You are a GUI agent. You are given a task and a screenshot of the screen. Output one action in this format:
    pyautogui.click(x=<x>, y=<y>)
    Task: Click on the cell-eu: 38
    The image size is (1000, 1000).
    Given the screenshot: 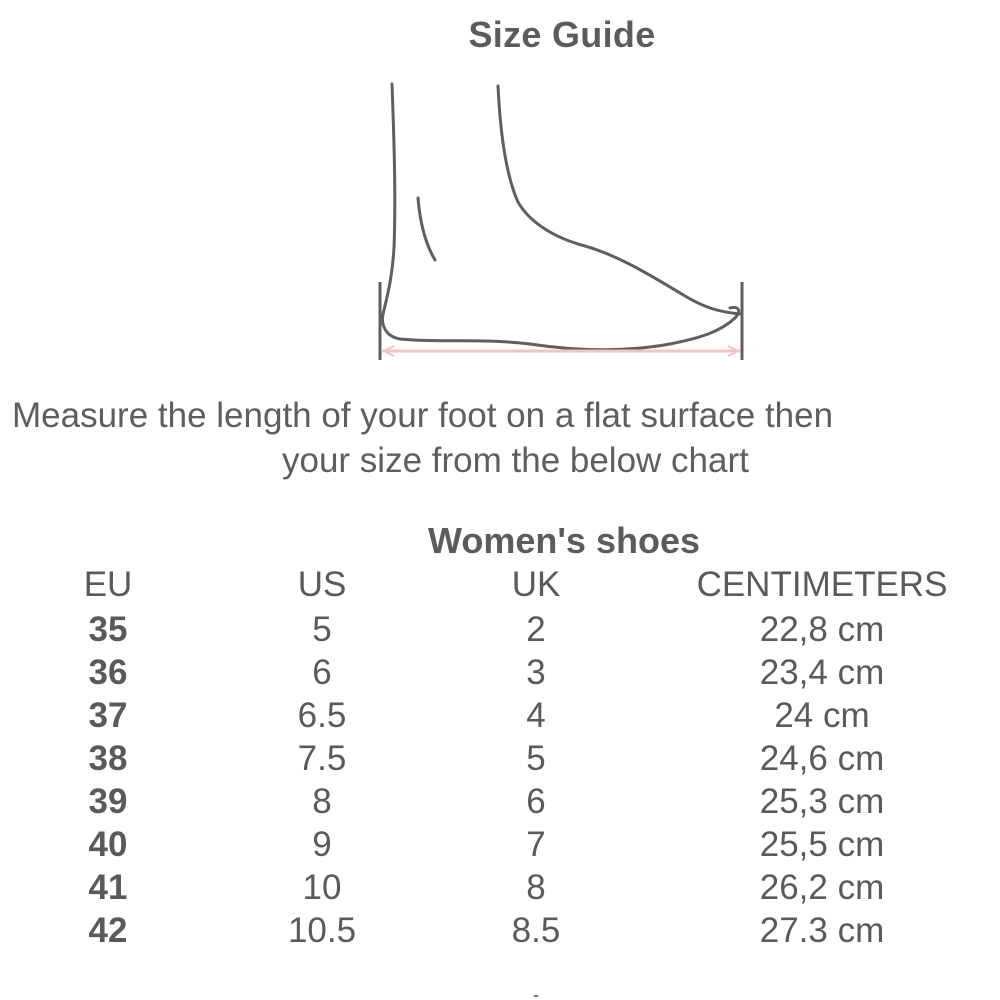 What is the action you would take?
    pyautogui.click(x=108, y=758)
    